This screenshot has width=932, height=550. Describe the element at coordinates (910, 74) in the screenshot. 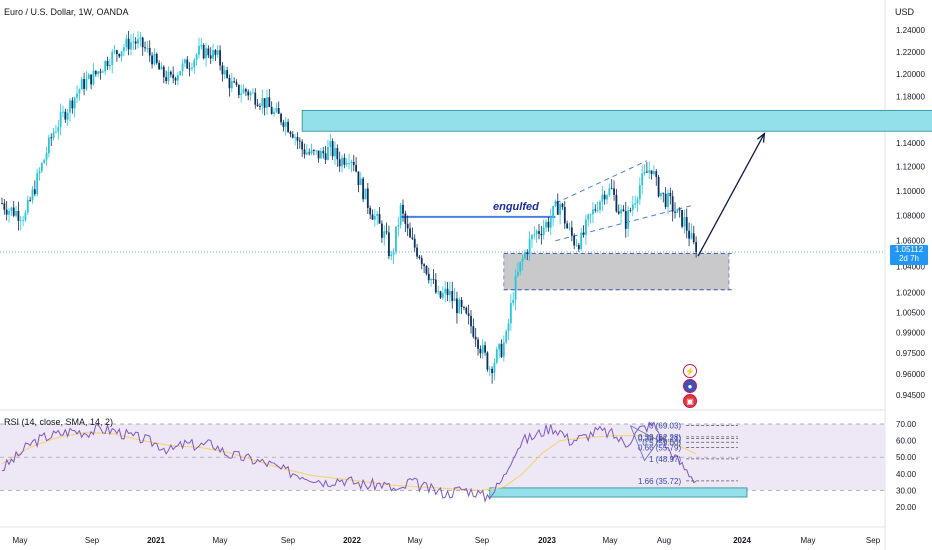

I see `price-tick-label: 1.20000` at that location.